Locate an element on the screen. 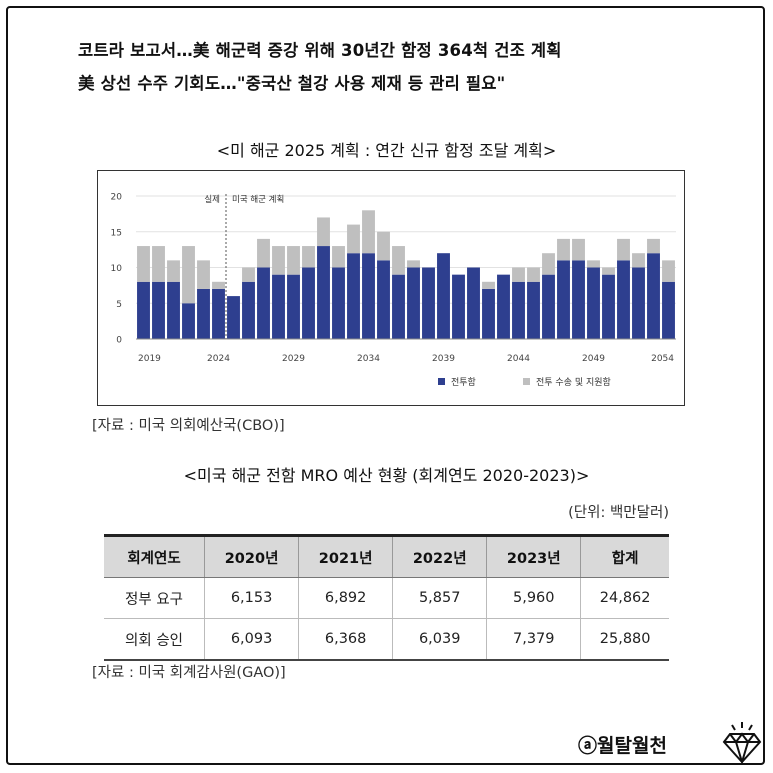 The image size is (773, 773). brand-watermark: ⓐ월탈월천 is located at coordinates (622, 746).